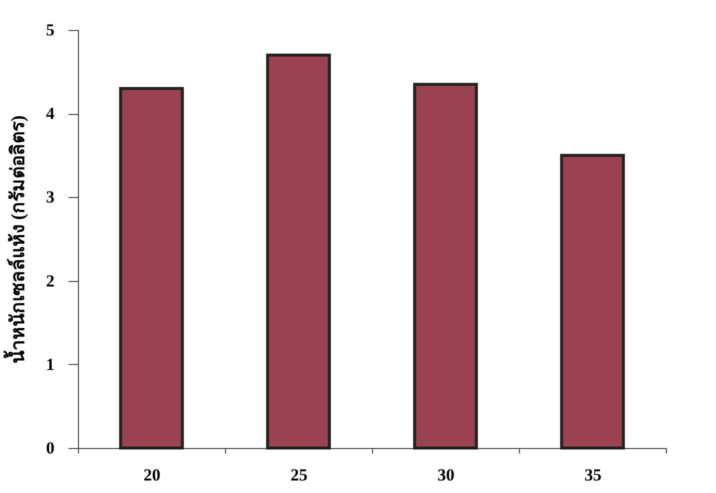 The width and height of the screenshot is (716, 493). I want to click on y-tick-label: 1, so click(50, 364).